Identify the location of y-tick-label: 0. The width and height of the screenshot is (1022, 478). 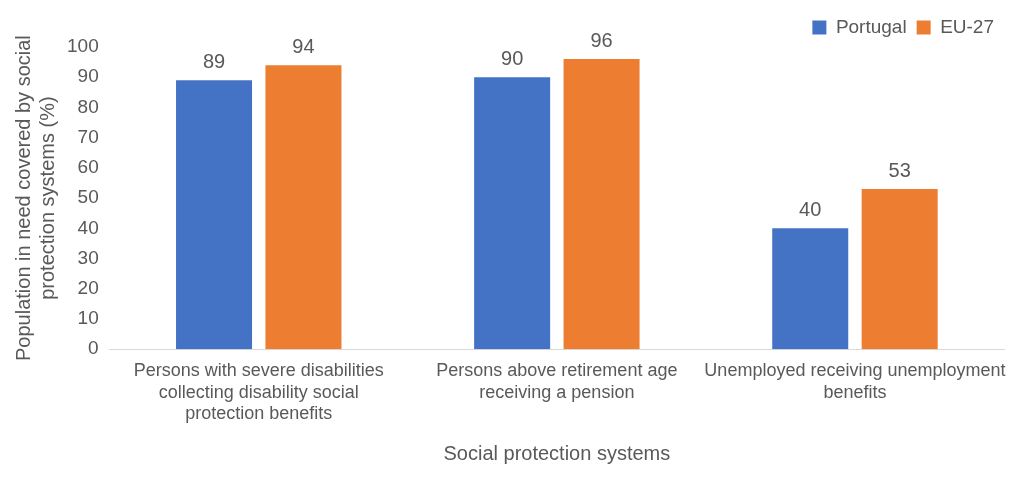
(93, 348).